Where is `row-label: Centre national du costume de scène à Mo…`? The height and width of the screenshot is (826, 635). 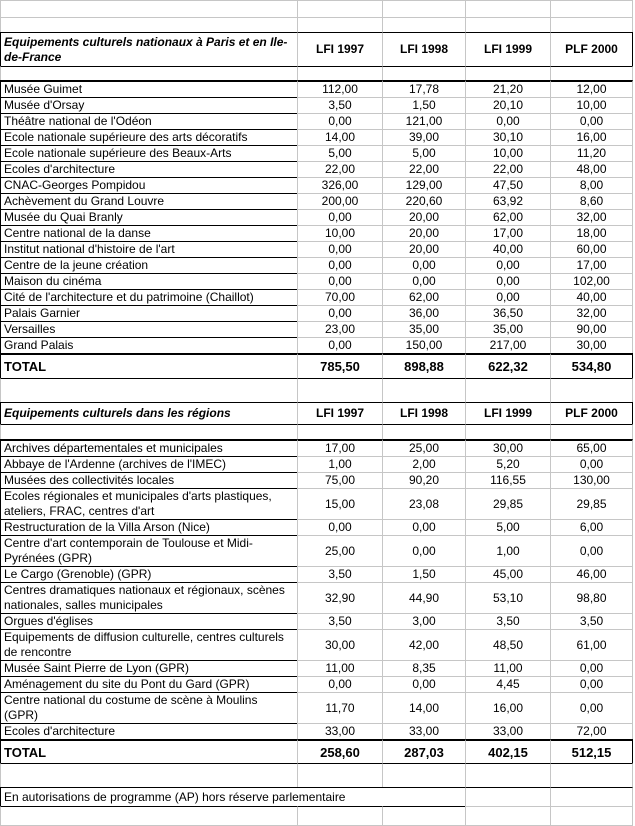 row-label: Centre national du costume de scène à Mo… is located at coordinates (148, 707).